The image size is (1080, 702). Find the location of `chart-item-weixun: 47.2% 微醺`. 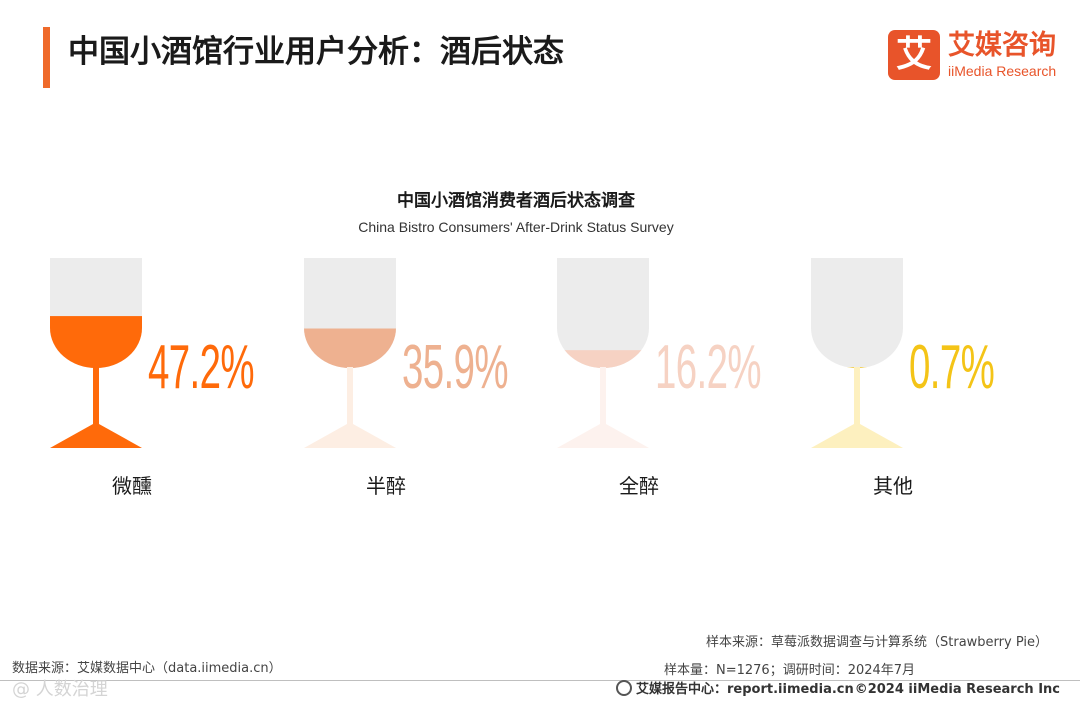

chart-item-weixun: 47.2% 微醺 is located at coordinates (164, 383).